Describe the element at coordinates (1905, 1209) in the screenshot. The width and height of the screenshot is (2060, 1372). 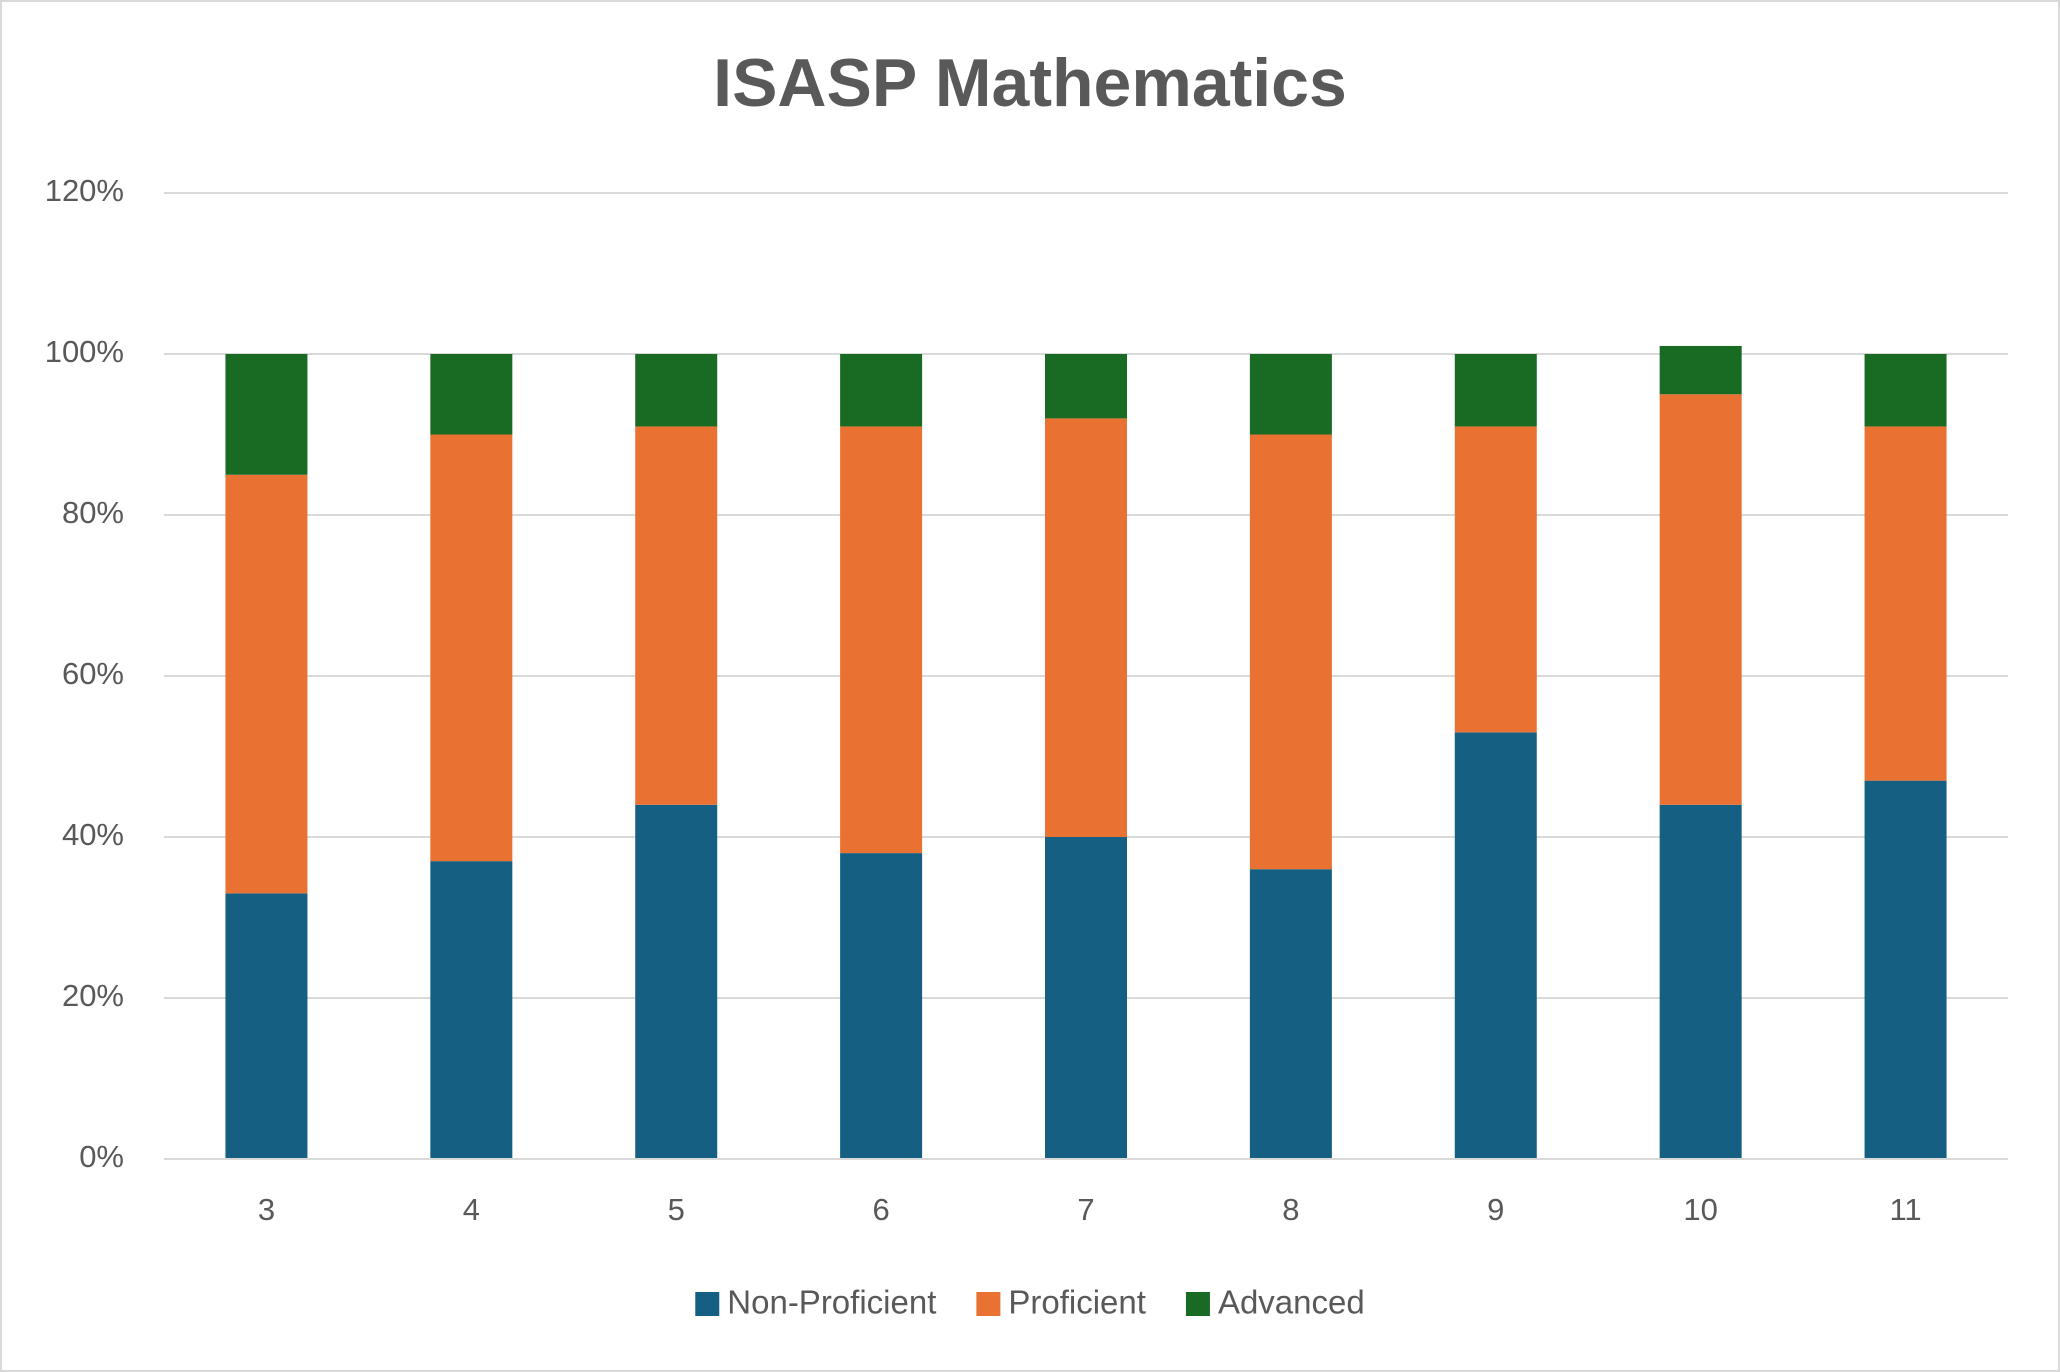
I see `x-tick-label: 11` at that location.